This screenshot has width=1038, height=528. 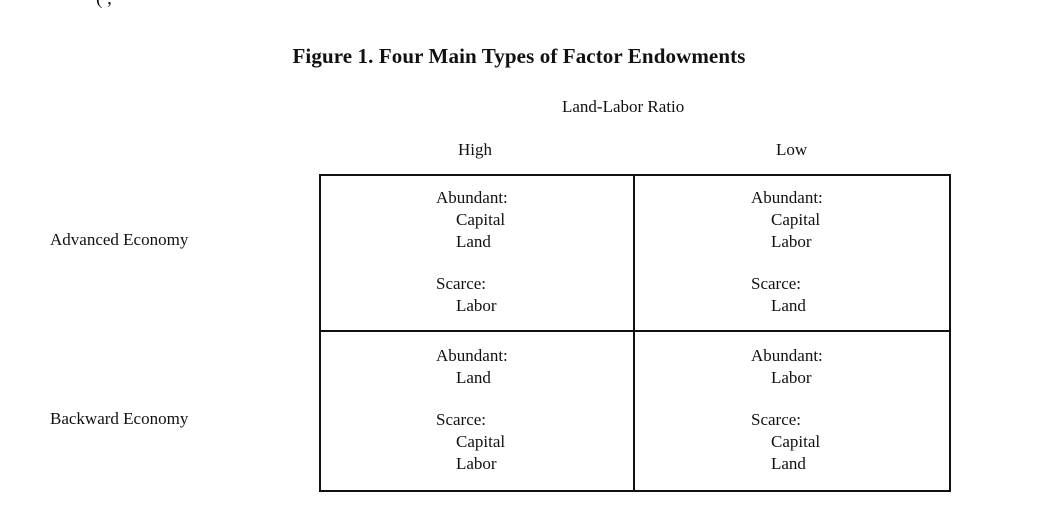 I want to click on matrix-vertical-divider, so click(x=634, y=333).